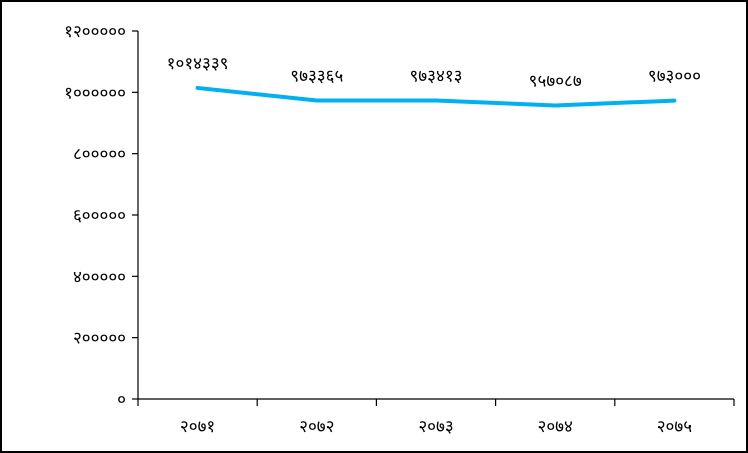 Image resolution: width=748 pixels, height=453 pixels. What do you see at coordinates (555, 427) in the screenshot?
I see `x-tick-label: २०७४` at bounding box center [555, 427].